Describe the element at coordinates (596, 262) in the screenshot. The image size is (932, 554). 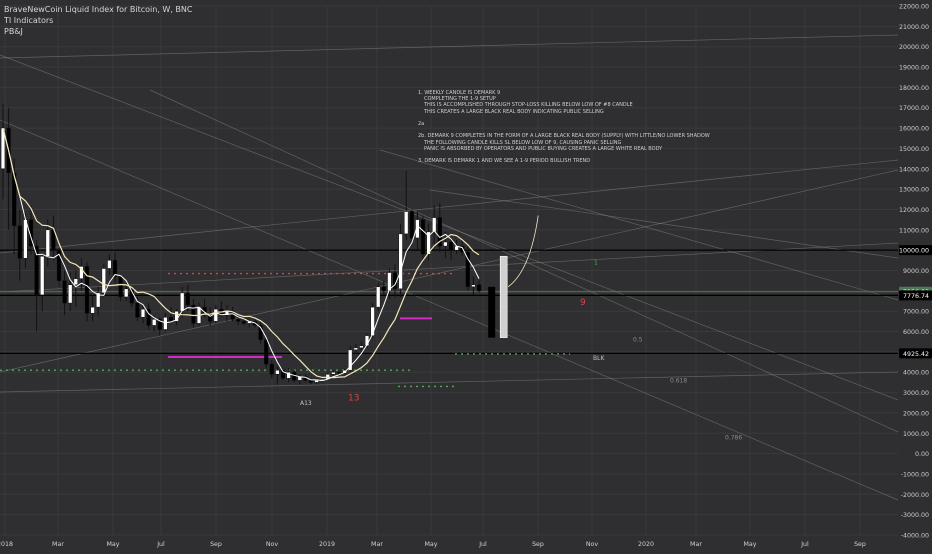
I see `demark-marker: 1` at that location.